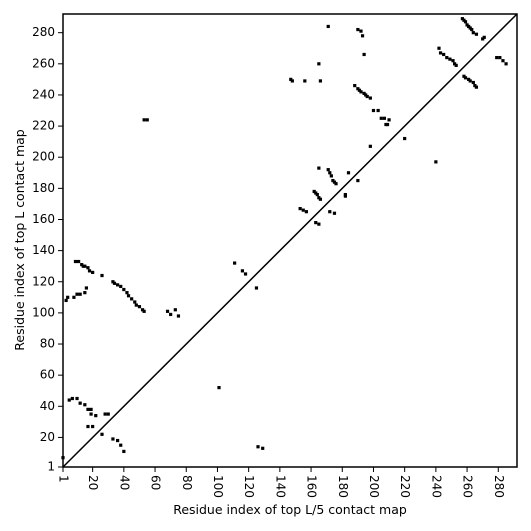 The height and width of the screenshot is (531, 531). What do you see at coordinates (499, 486) in the screenshot?
I see `x-tick-label: 280` at bounding box center [499, 486].